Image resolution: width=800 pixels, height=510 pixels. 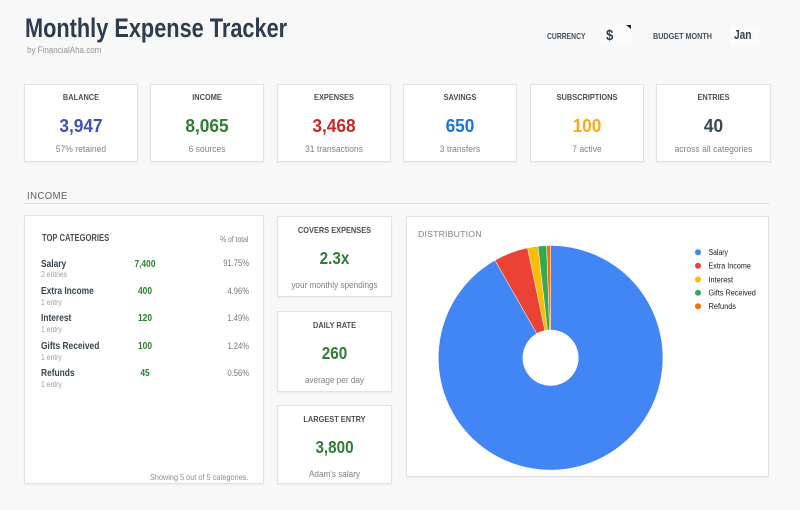 I want to click on svg-text: Refunds, so click(x=723, y=306).